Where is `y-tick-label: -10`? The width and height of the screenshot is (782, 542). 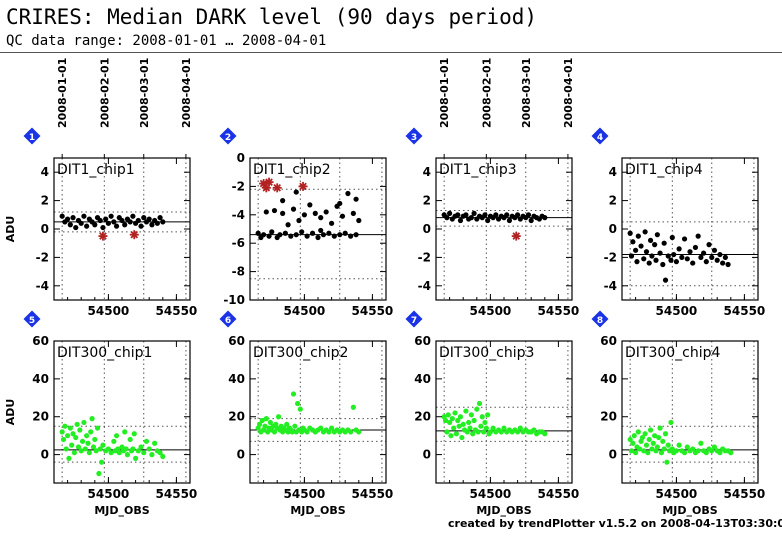
y-tick-label: -10 is located at coordinates (234, 300).